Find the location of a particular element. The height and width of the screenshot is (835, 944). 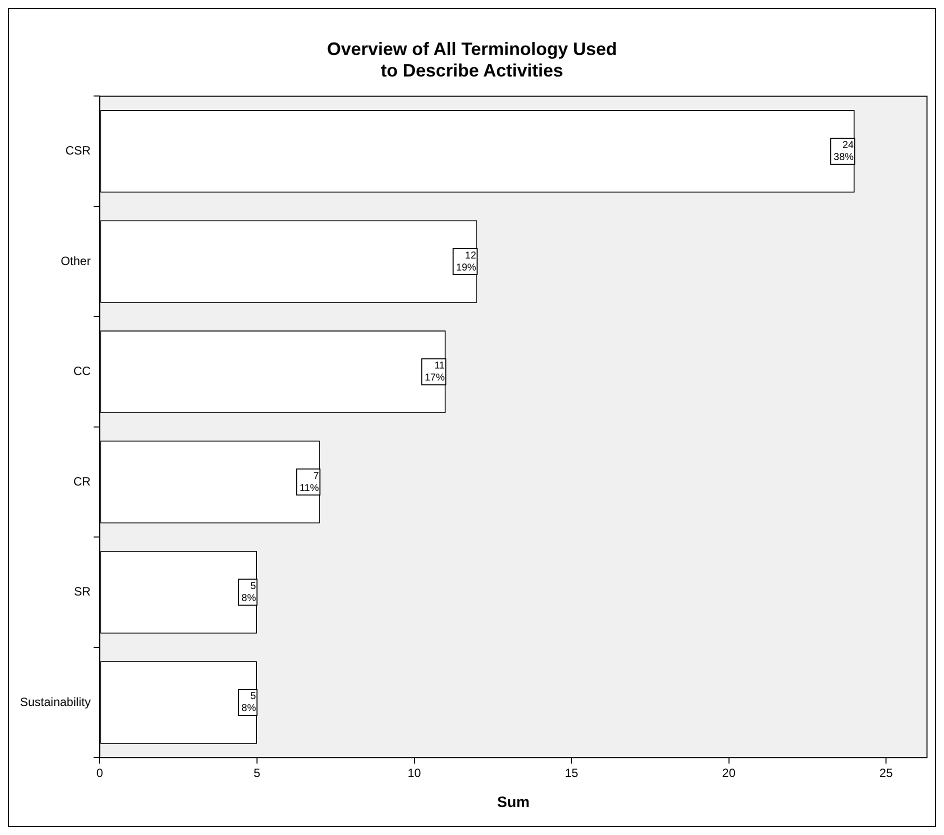

y-tick-label: CC is located at coordinates (82, 371).